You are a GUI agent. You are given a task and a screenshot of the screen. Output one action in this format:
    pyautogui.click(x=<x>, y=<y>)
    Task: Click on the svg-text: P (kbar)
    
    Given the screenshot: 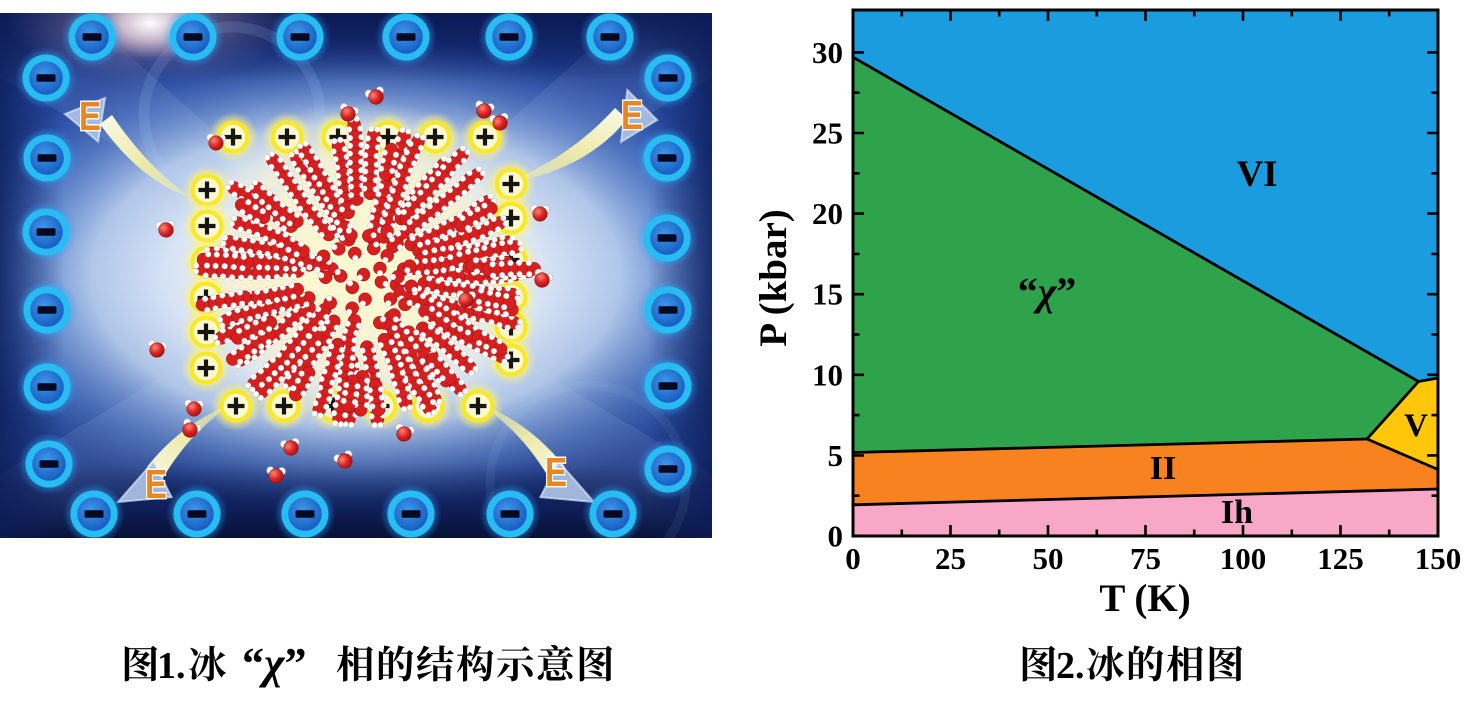 What is the action you would take?
    pyautogui.click(x=773, y=278)
    